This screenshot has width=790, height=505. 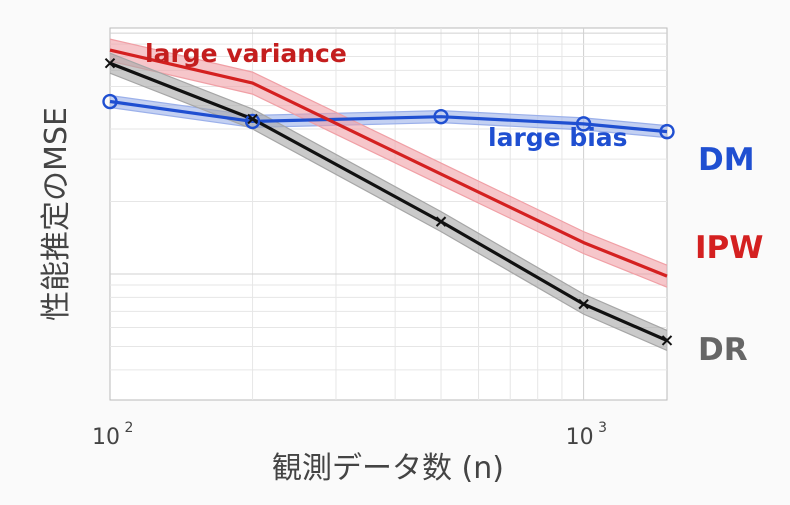 I want to click on legend-label-dm: DM, so click(x=726, y=160).